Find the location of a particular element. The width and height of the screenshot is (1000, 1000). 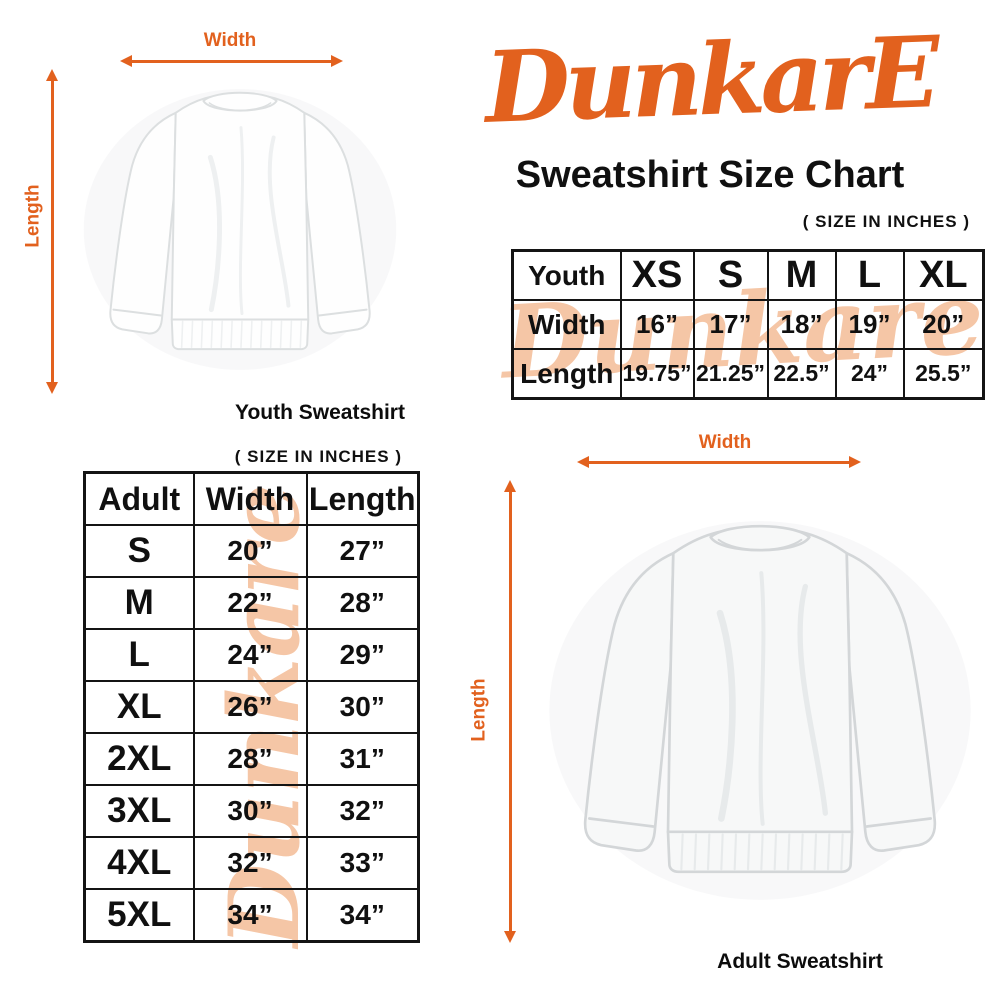

youth-size-value: 24” is located at coordinates (869, 374).